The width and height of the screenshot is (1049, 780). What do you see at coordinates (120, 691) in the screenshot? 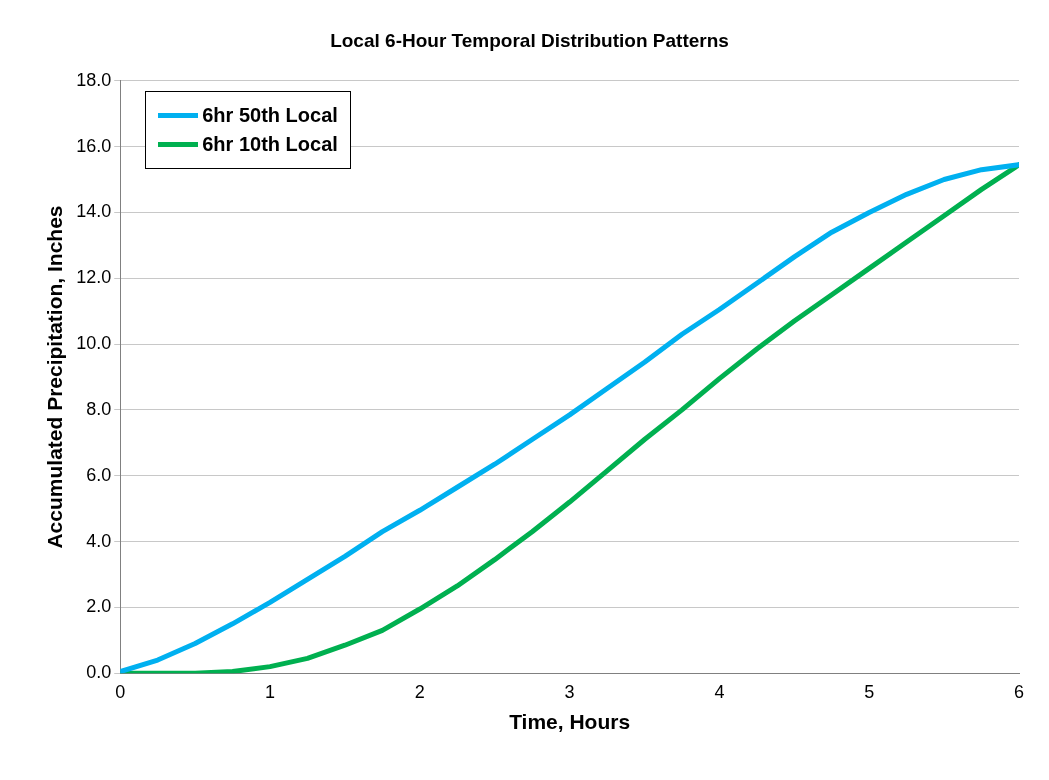
I see `x-tick-label: 0` at bounding box center [120, 691].